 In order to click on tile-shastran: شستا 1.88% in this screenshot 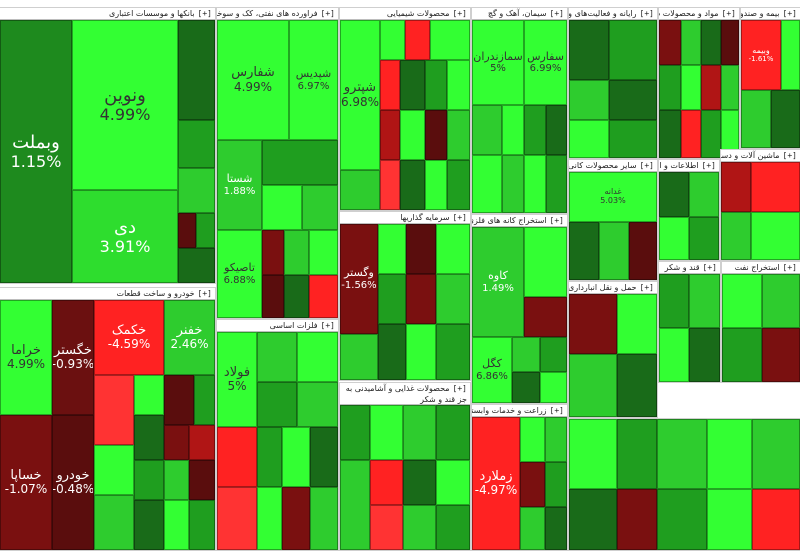, I will do `click(239, 185)`.